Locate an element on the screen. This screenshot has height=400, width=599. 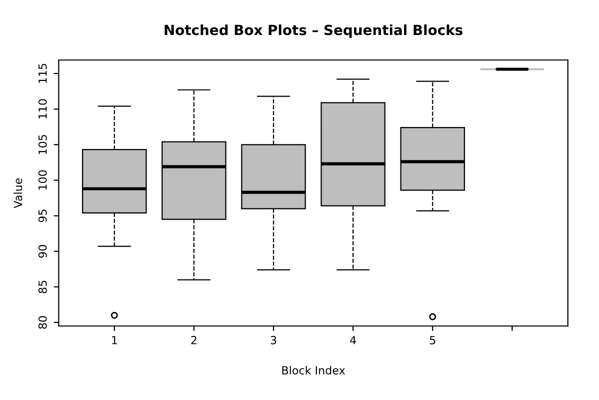
x-tick-label: 1 is located at coordinates (114, 340).